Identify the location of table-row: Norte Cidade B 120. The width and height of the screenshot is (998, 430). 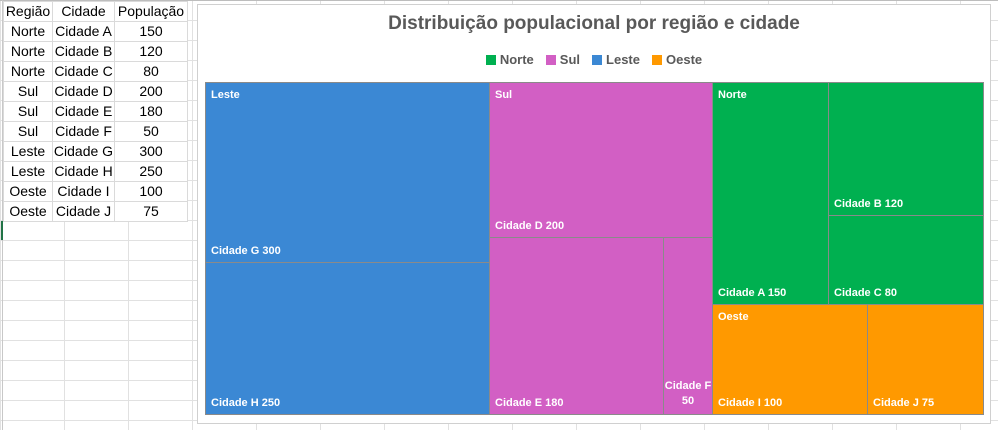
(95, 51).